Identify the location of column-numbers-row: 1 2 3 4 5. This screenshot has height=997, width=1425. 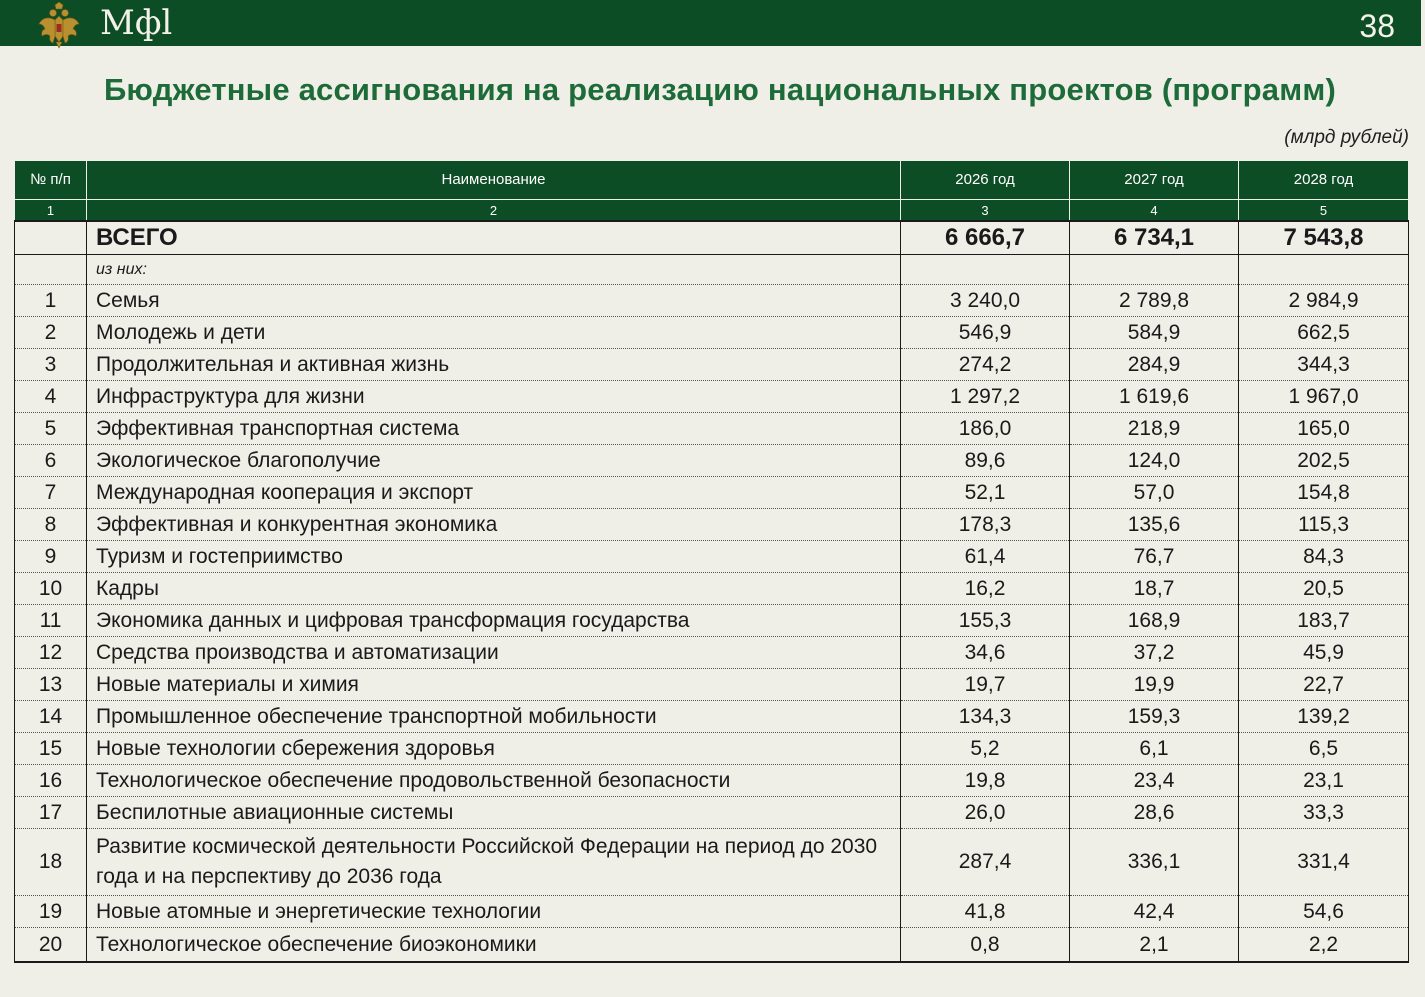
(711, 210).